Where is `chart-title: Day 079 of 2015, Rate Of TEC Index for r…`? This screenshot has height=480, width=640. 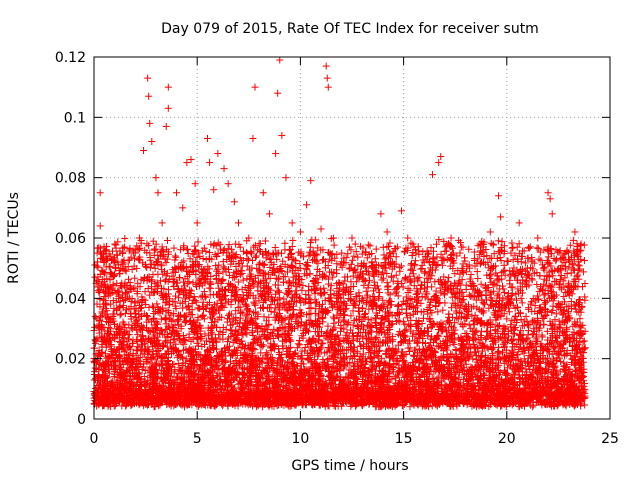 chart-title: Day 079 of 2015, Rate Of TEC Index for r… is located at coordinates (350, 29).